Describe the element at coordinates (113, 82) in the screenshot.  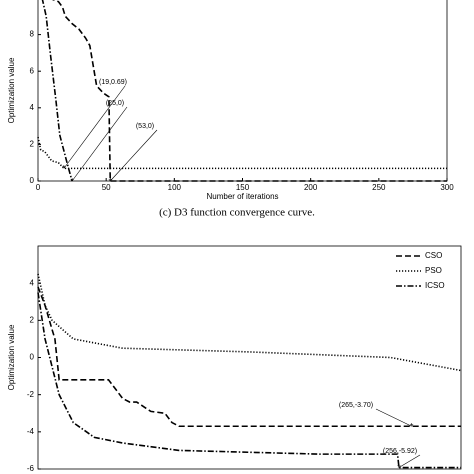
I see `annotation: (19,0.69)` at that location.